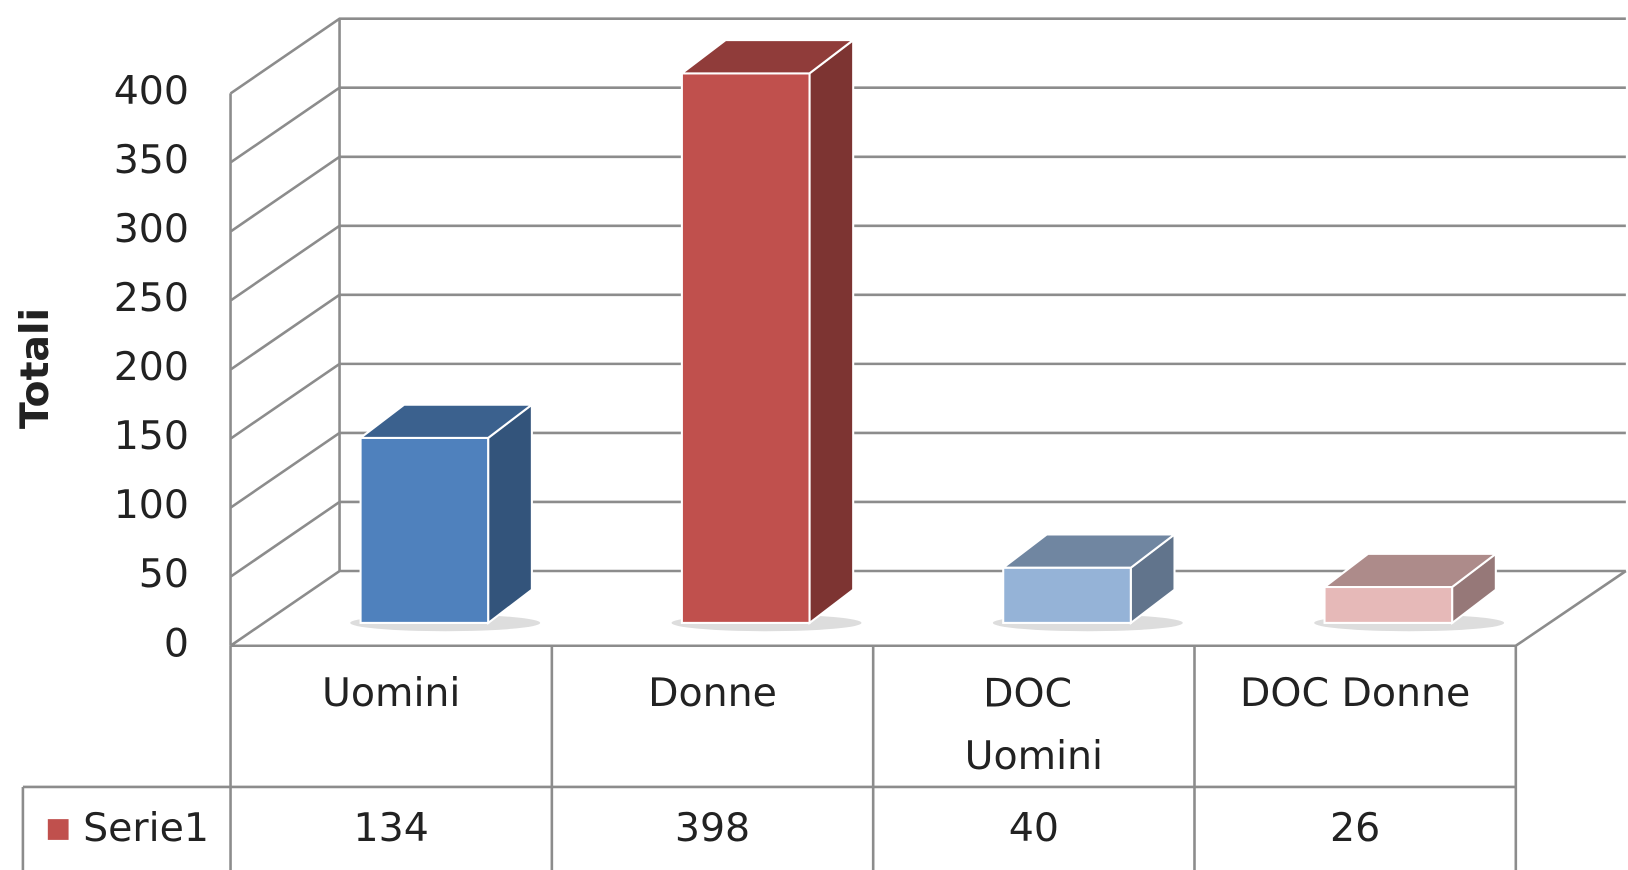 This screenshot has width=1628, height=870. I want to click on data-table-value: 40, so click(1034, 828).